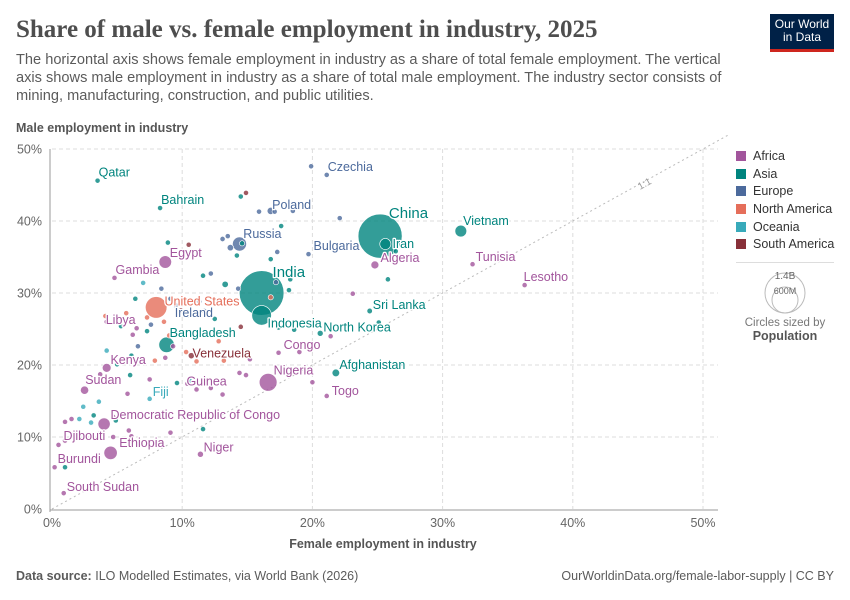  Describe the element at coordinates (345, 391) in the screenshot. I see `point-label: Togo` at that location.